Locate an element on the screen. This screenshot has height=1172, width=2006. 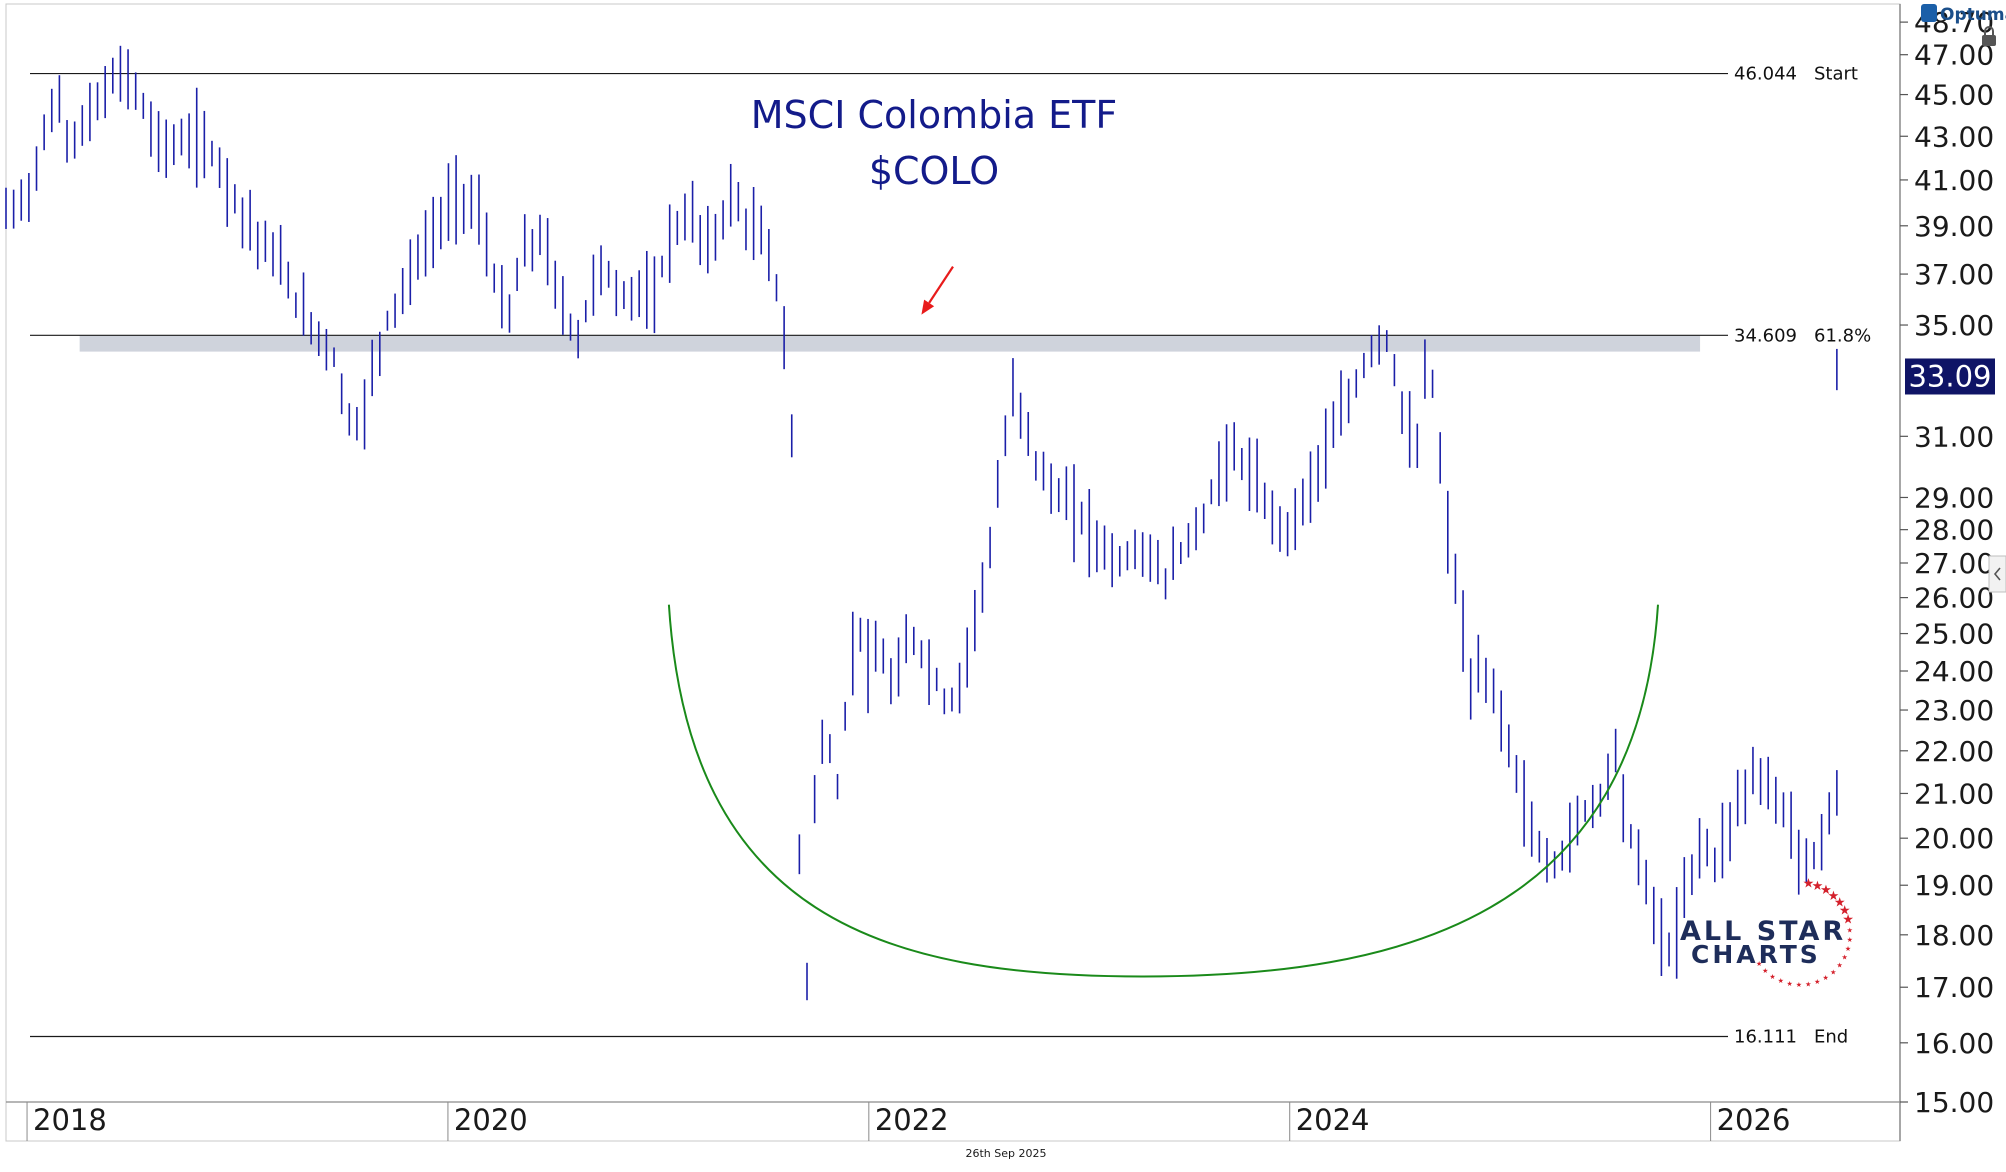
level-name-label: 61.8% is located at coordinates (1842, 335).